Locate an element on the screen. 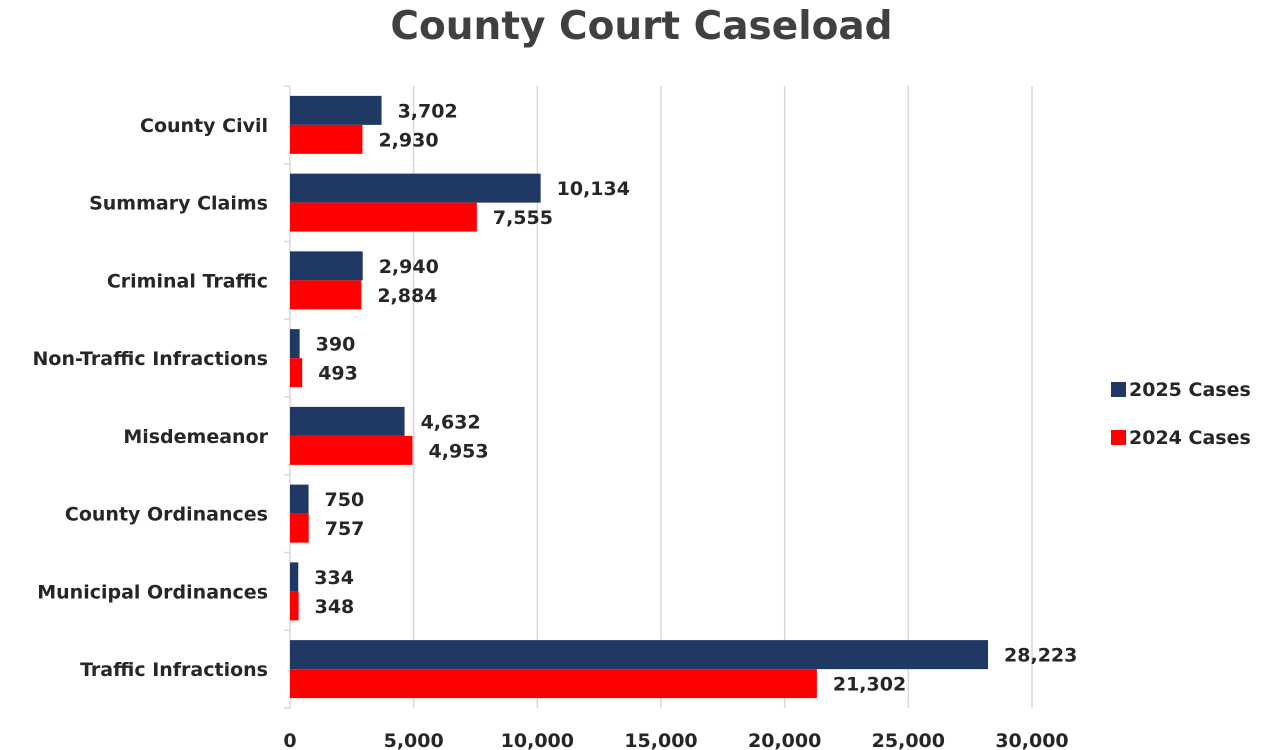 The height and width of the screenshot is (750, 1273). x-tick-label: 0 is located at coordinates (289, 740).